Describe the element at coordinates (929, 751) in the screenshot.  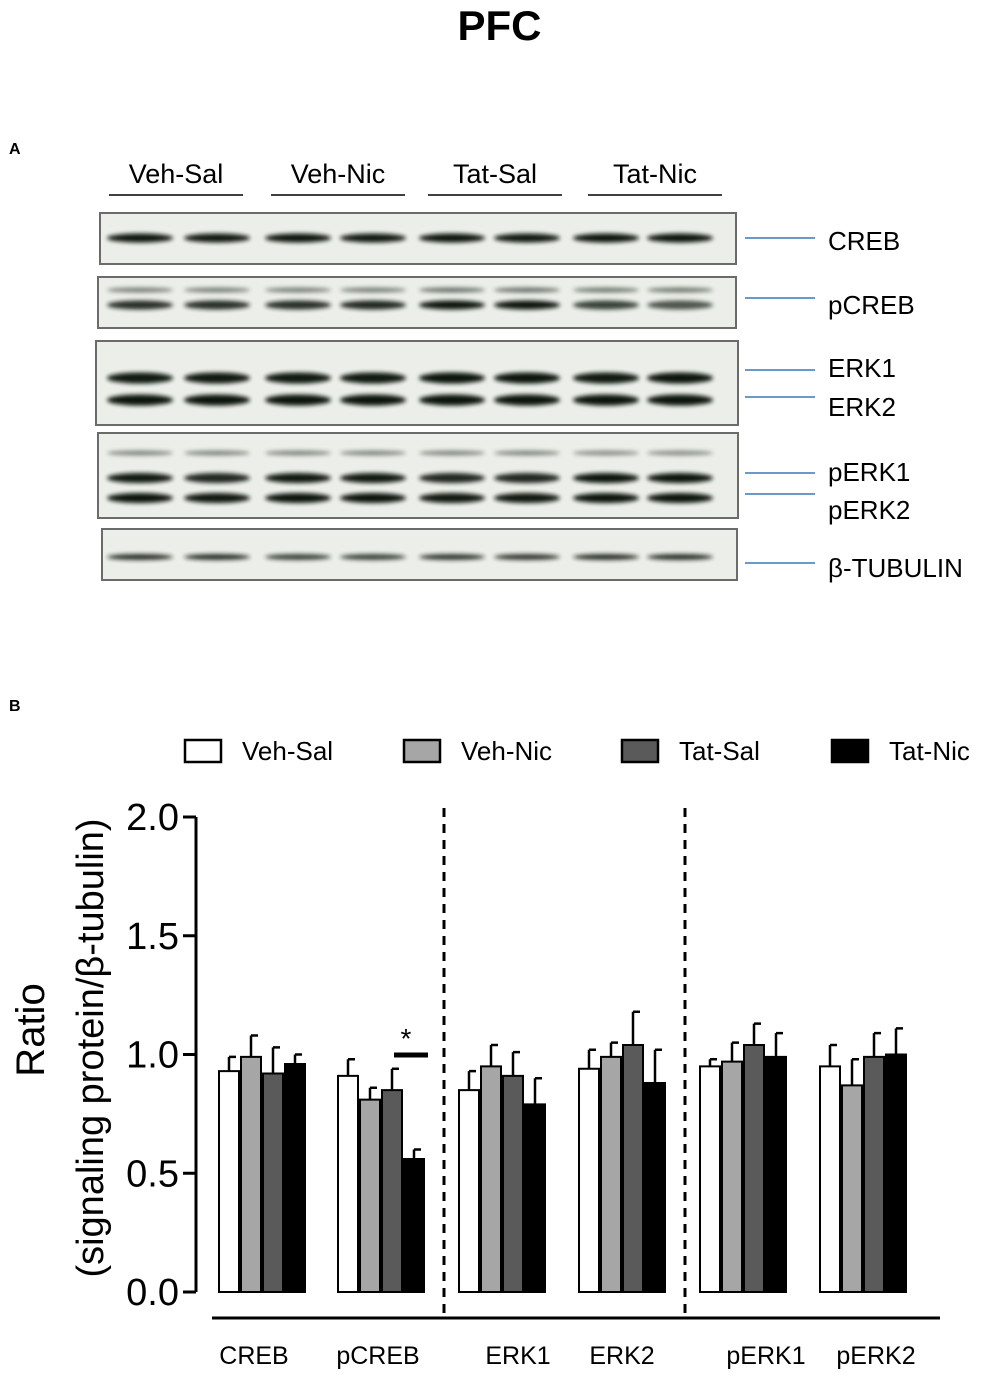
I see `legend-label: Tat-Nic` at that location.